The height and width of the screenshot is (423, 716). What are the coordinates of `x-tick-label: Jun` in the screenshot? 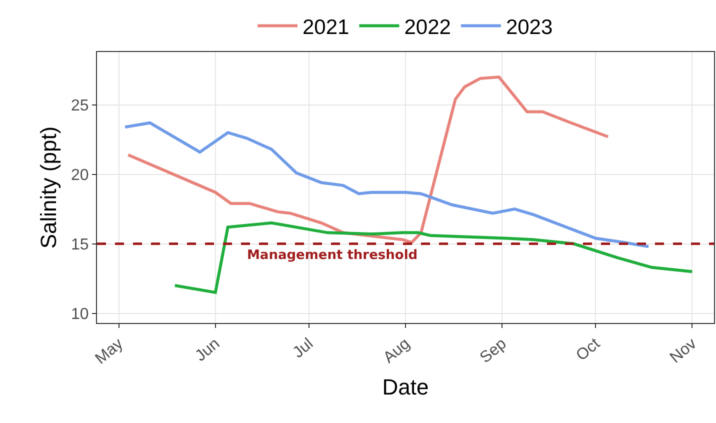 It's located at (208, 350).